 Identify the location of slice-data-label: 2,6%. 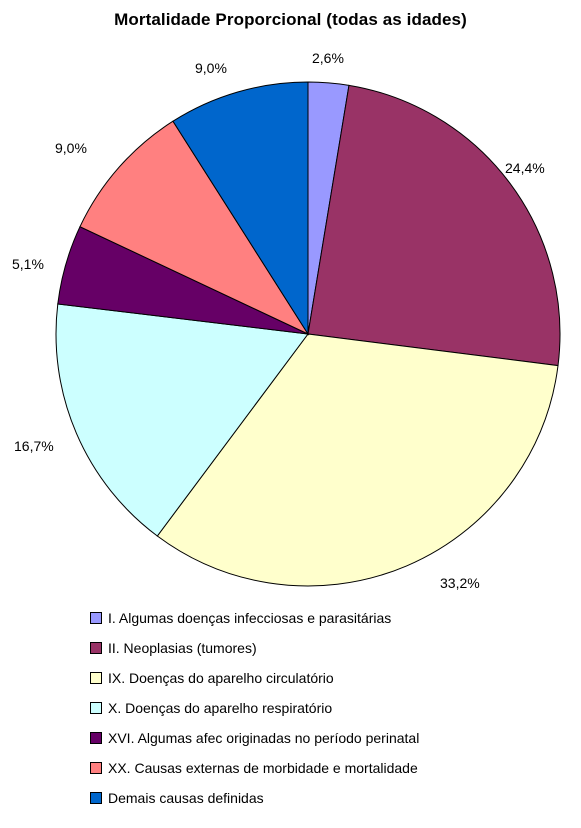
(328, 58).